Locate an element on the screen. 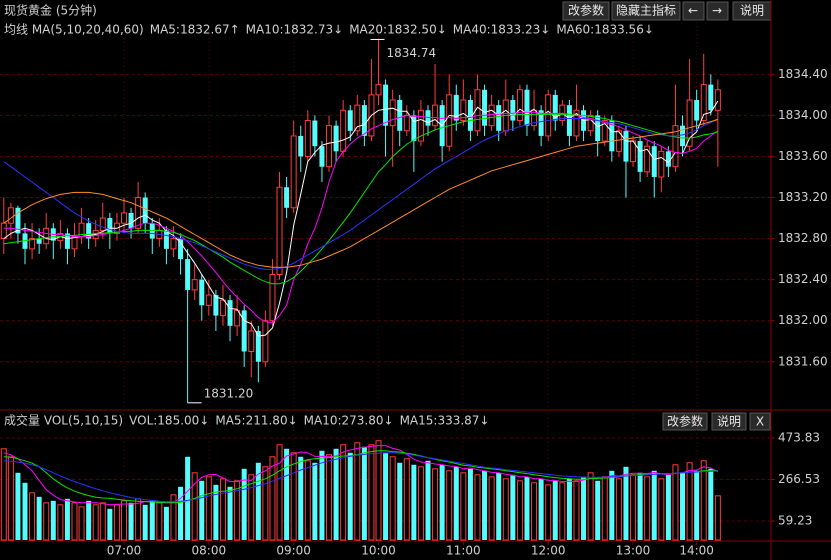 Image resolution: width=831 pixels, height=560 pixels. indicator-label: 成交量 VOL(5,10,15) is located at coordinates (63, 420).